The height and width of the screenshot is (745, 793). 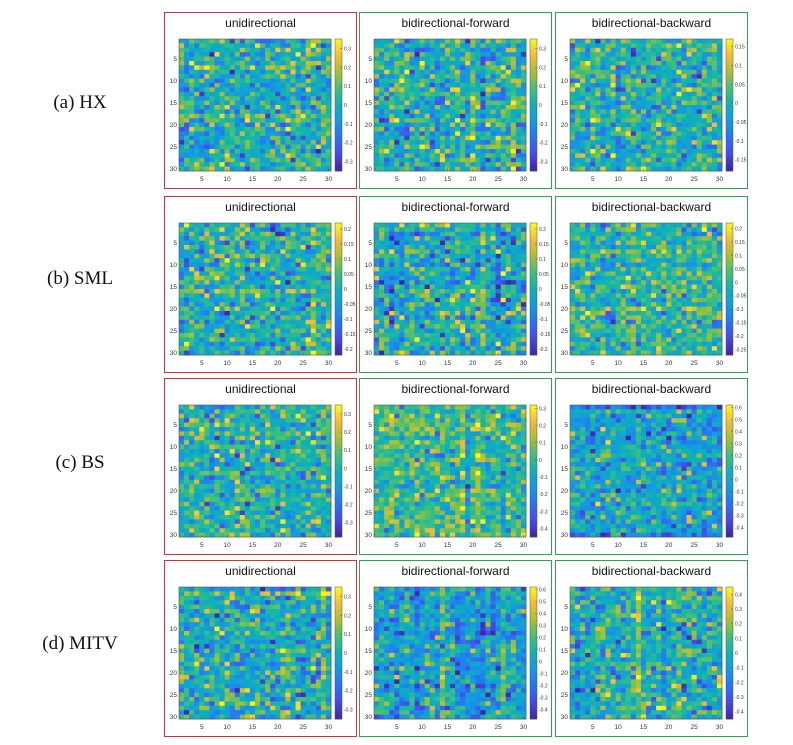 What do you see at coordinates (348, 125) in the screenshot?
I see `colorbar-tick-label: -0.1` at bounding box center [348, 125].